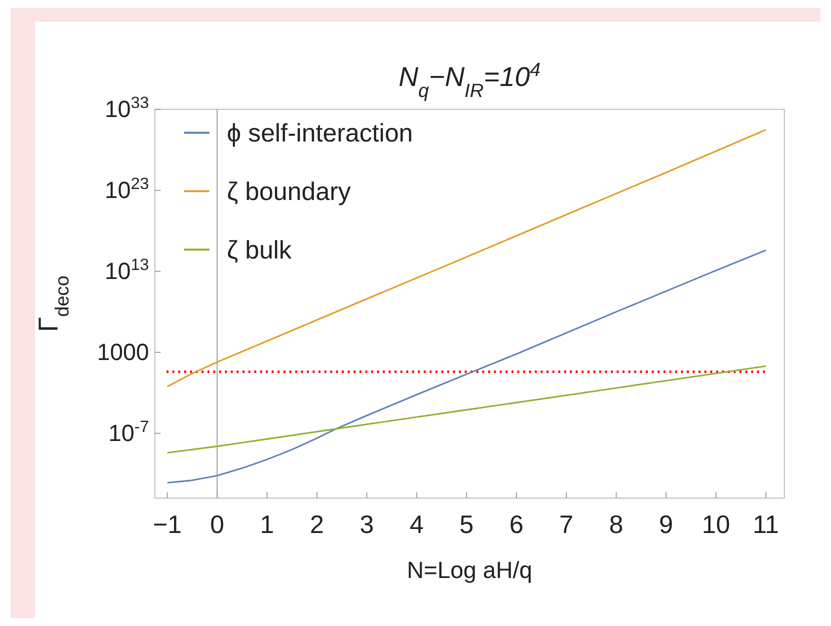 This screenshot has height=626, width=831. Describe the element at coordinates (317, 525) in the screenshot. I see `x-tick-label: 2` at that location.